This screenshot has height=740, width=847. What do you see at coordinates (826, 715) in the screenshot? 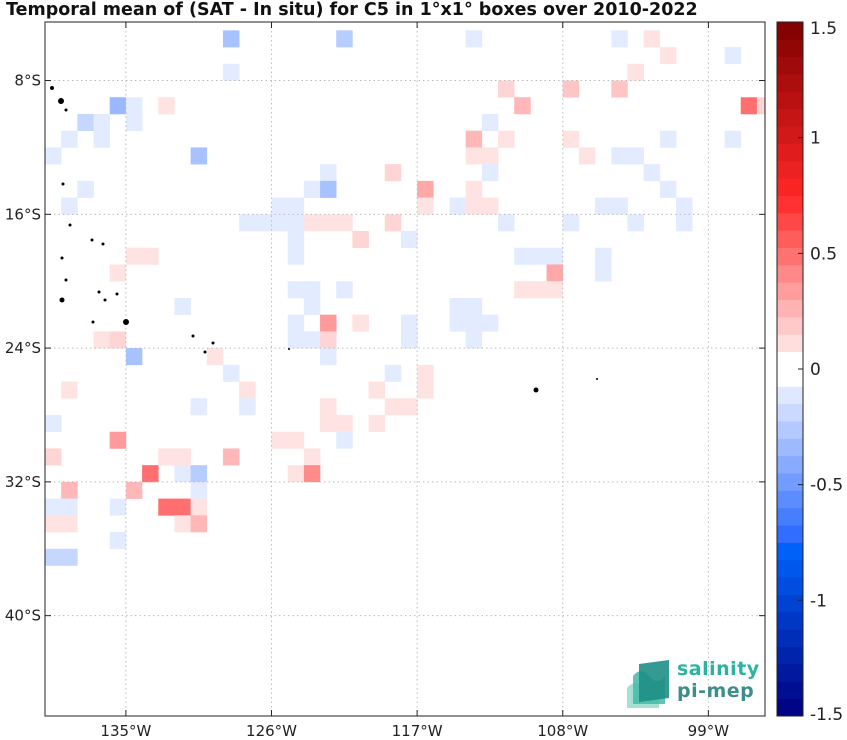
I see `colorbar-tick-label: -1.5` at bounding box center [826, 715].